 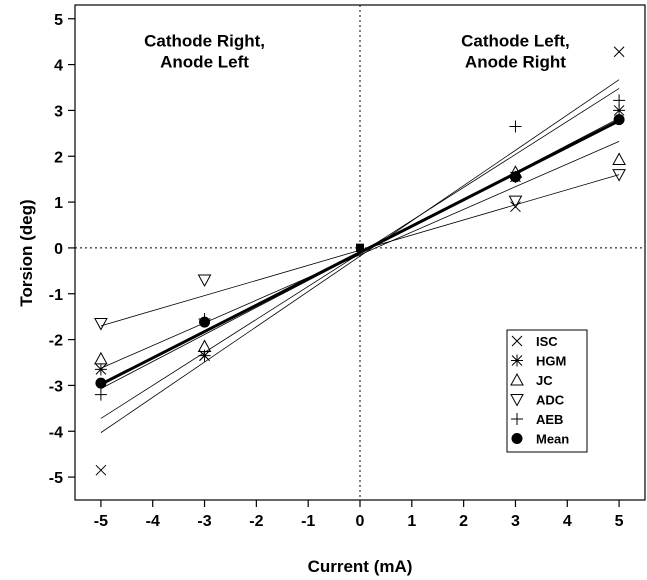 What do you see at coordinates (204, 61) in the screenshot?
I see `quadrant-annotation: Anode Left` at bounding box center [204, 61].